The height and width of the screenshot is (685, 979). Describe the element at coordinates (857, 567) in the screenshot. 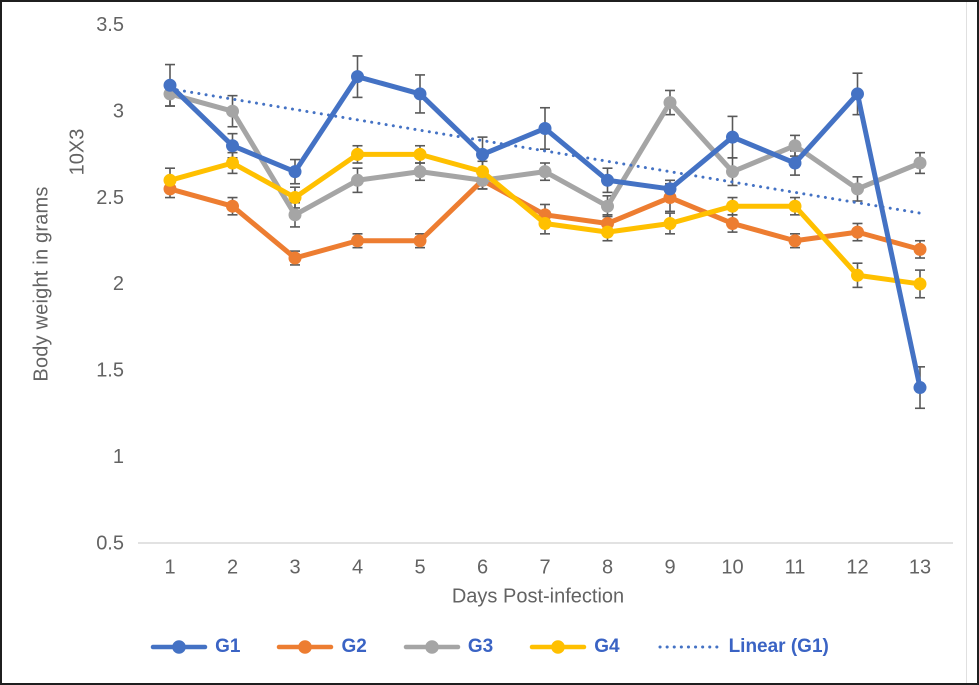

I see `x-tick-label: 12` at that location.